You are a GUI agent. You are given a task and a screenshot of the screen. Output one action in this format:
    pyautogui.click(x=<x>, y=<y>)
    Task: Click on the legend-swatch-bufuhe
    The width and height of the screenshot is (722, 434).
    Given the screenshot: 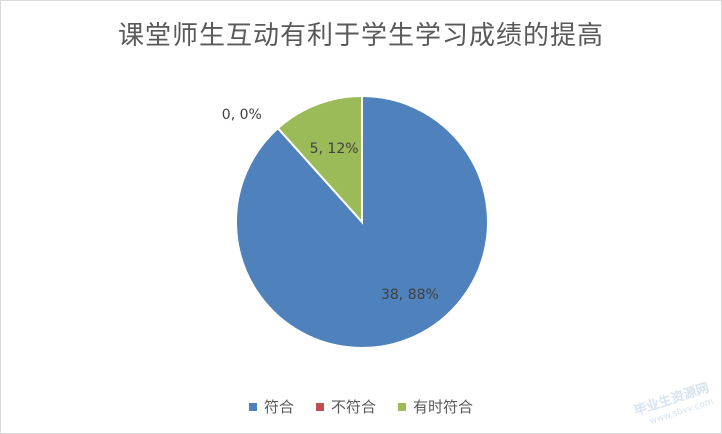 What is the action you would take?
    pyautogui.click(x=319, y=406)
    